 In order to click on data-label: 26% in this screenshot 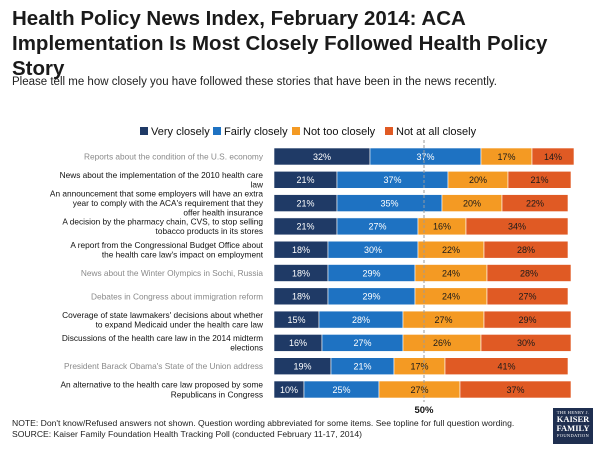, I will do `click(442, 343)`.